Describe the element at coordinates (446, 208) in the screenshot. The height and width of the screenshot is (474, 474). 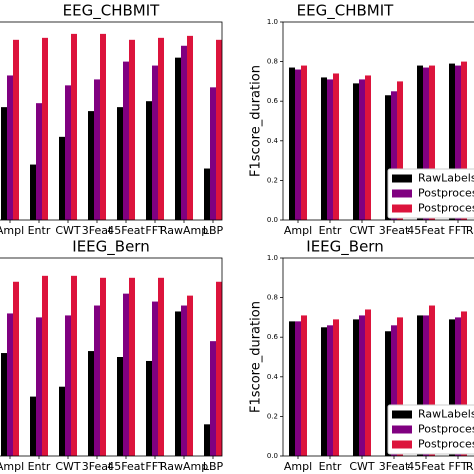
I see `legend-label: Postprocessed` at that location.